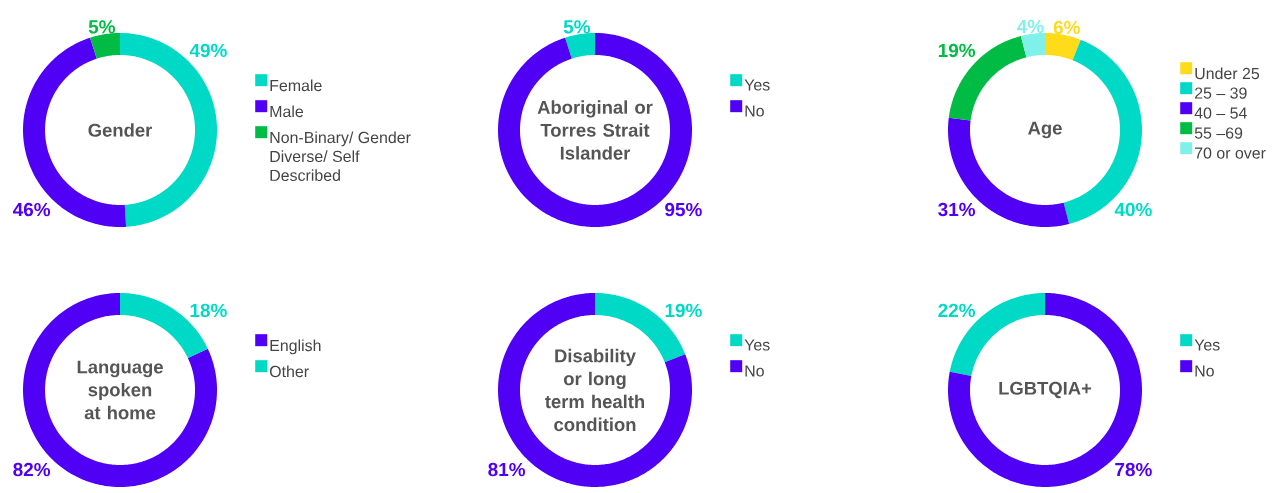 This screenshot has width=1284, height=493. Describe the element at coordinates (31, 209) in the screenshot. I see `data-label: 46%` at that location.